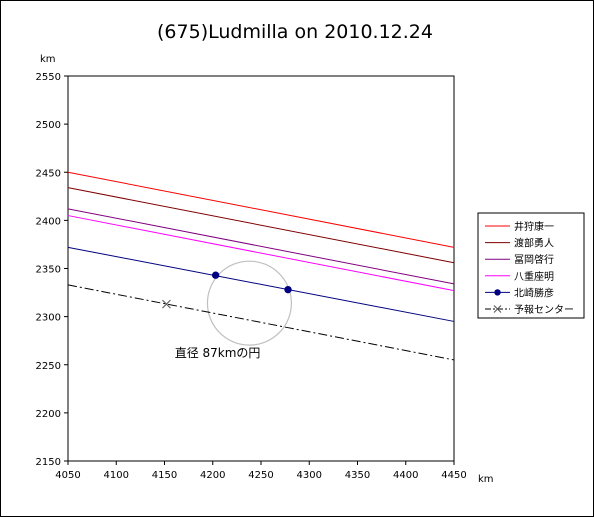 This screenshot has width=594, height=517. What do you see at coordinates (486, 479) in the screenshot?
I see `x-axis-unit: km` at bounding box center [486, 479].